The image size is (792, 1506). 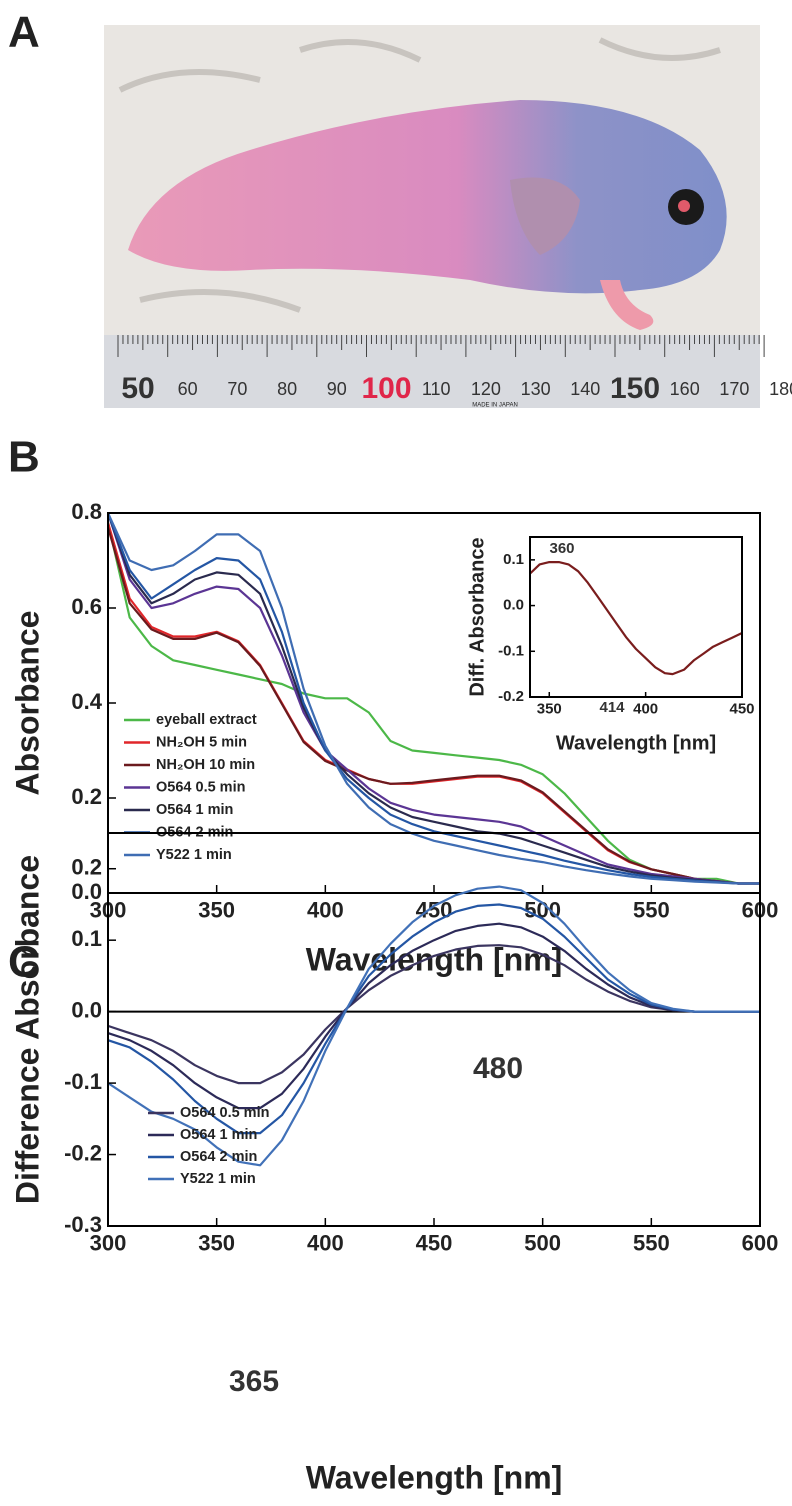 I want to click on ruler-label: 120, so click(x=486, y=389).